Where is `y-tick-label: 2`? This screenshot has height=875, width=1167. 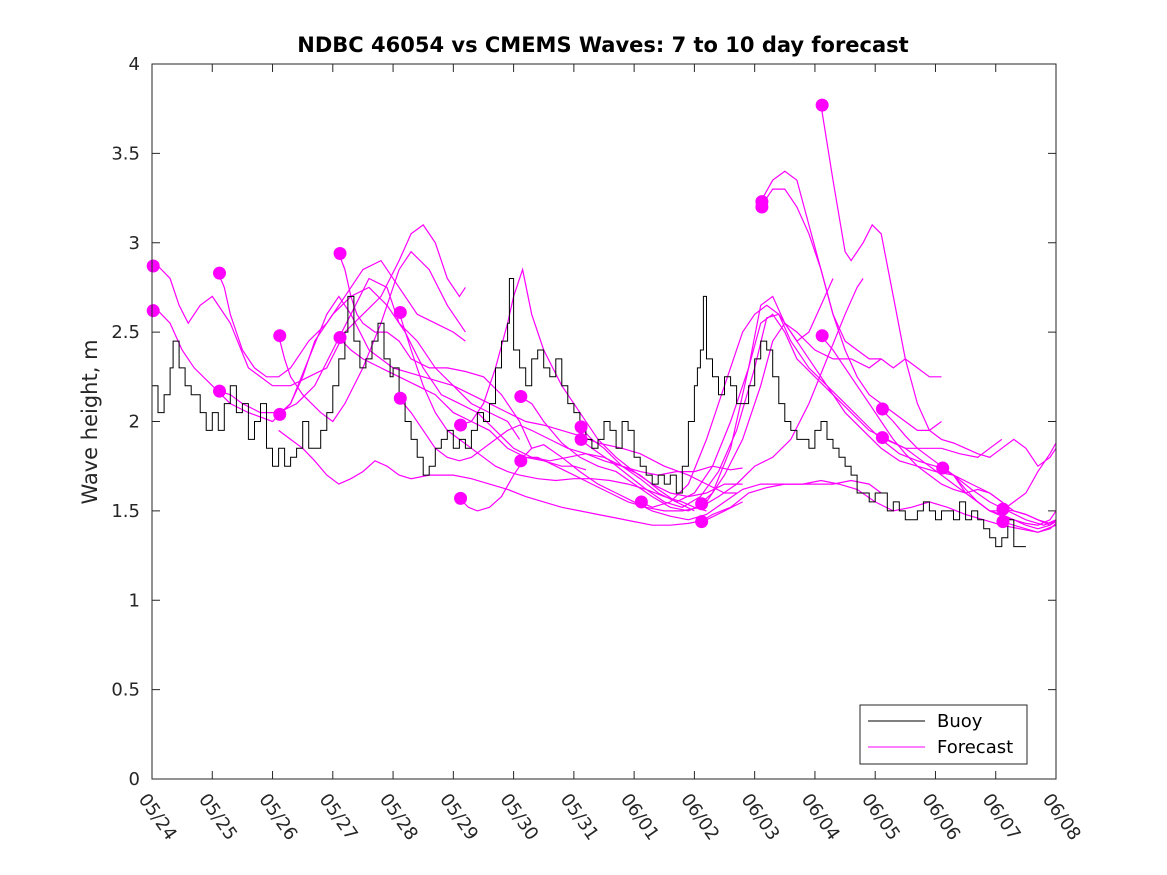
y-tick-label: 2 is located at coordinates (134, 422).